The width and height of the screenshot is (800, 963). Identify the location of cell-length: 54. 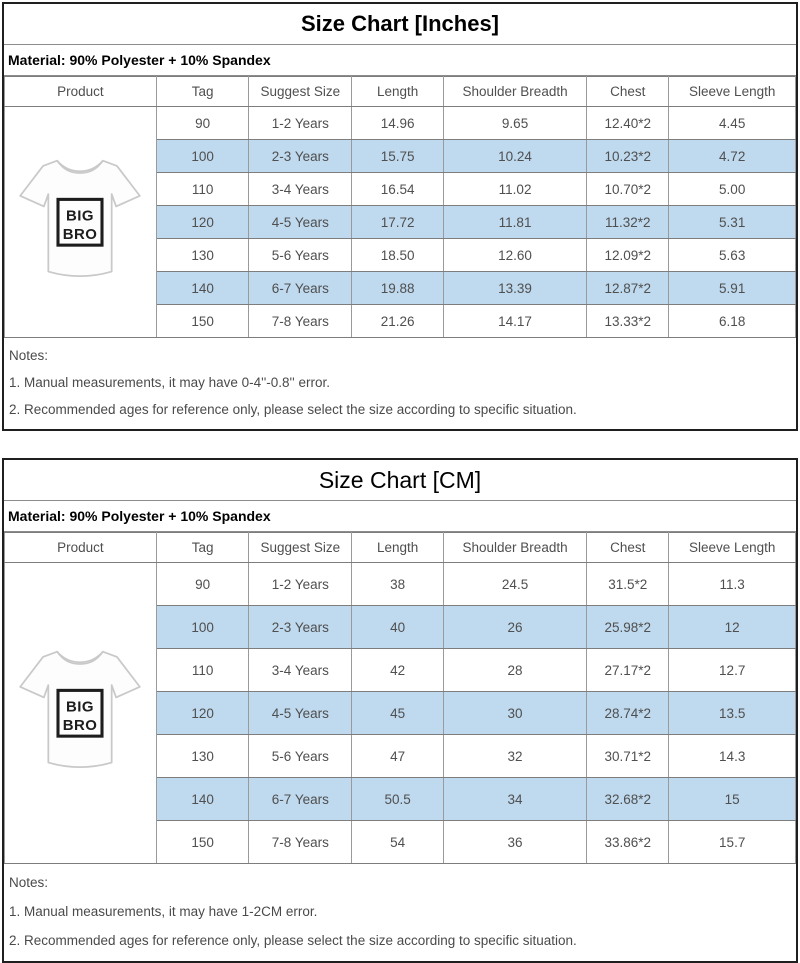
(397, 842).